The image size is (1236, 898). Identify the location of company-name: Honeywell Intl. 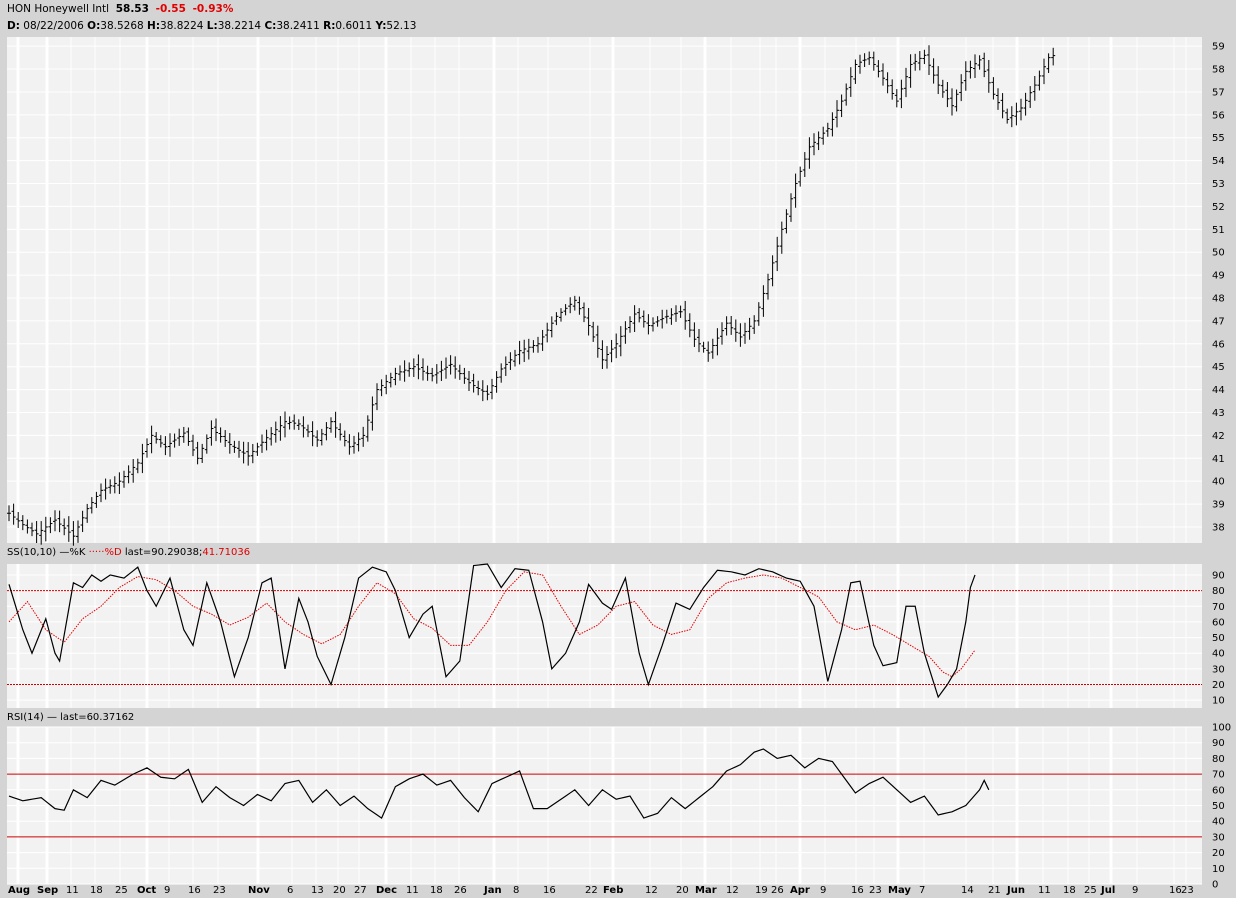
(72, 9).